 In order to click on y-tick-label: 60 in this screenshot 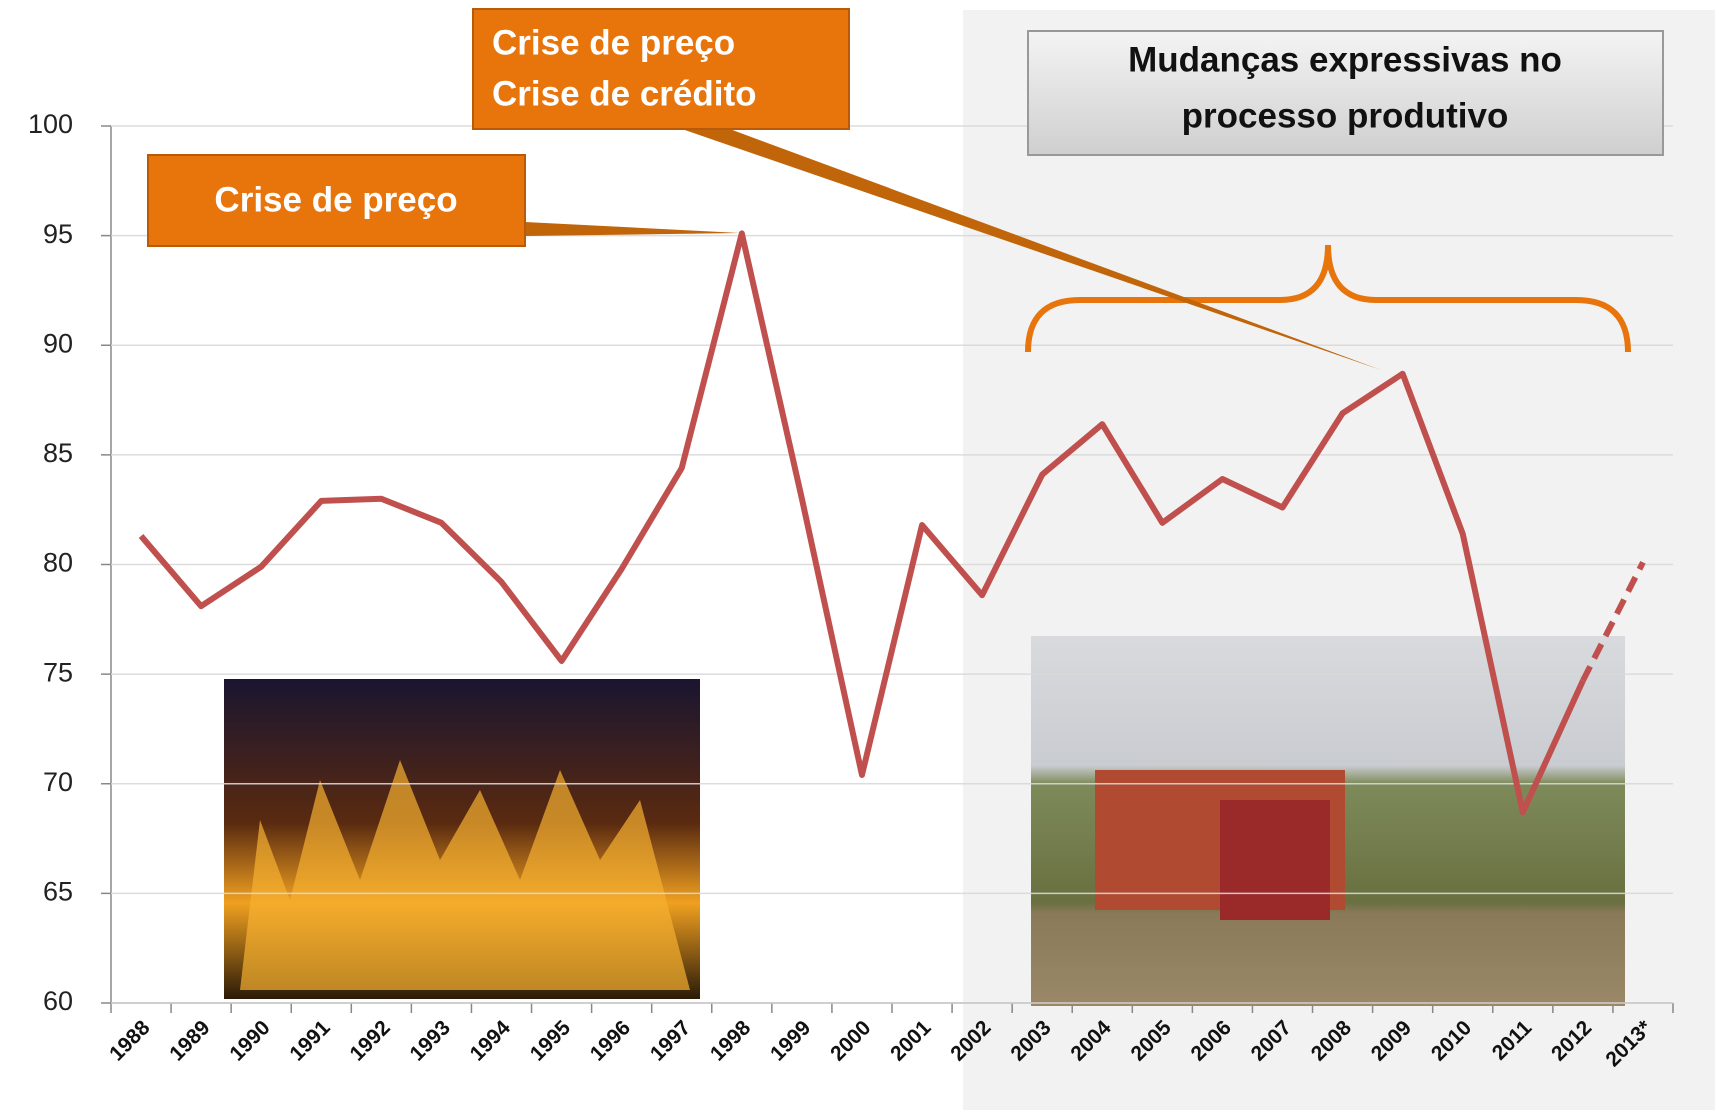, I will do `click(58, 1001)`.